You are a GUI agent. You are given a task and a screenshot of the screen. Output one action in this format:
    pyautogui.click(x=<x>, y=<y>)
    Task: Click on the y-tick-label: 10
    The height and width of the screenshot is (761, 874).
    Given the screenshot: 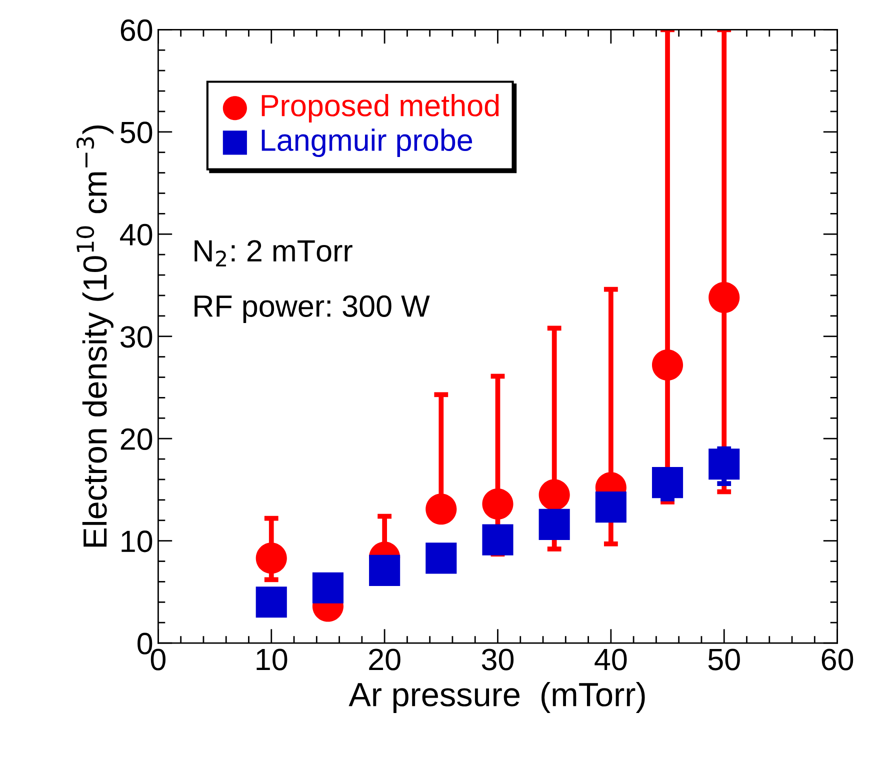 What is the action you would take?
    pyautogui.click(x=137, y=541)
    